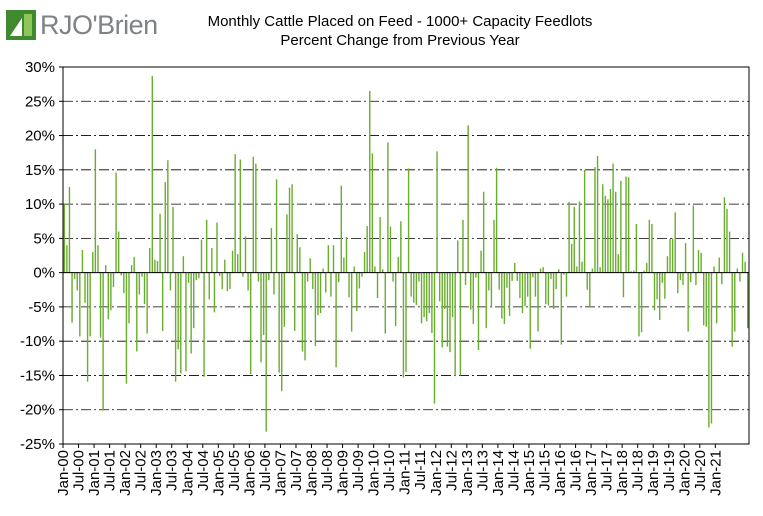  What do you see at coordinates (37, 341) in the screenshot?
I see `y-tick-label: -10%` at bounding box center [37, 341].